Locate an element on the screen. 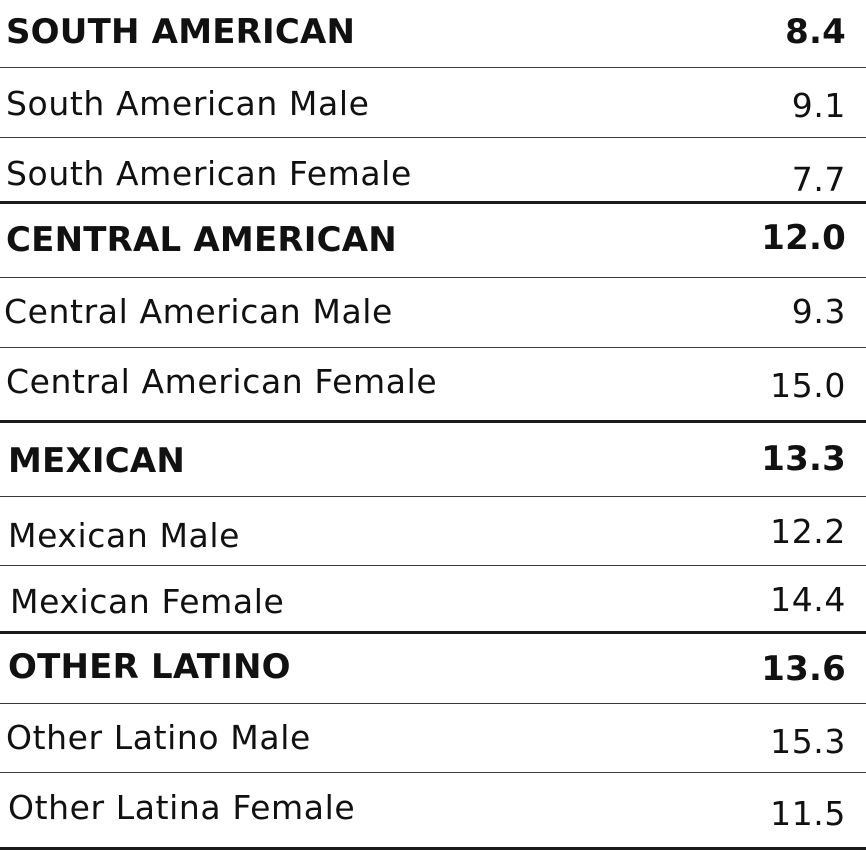  table-row: Central American Male 9.3 is located at coordinates (433, 315).